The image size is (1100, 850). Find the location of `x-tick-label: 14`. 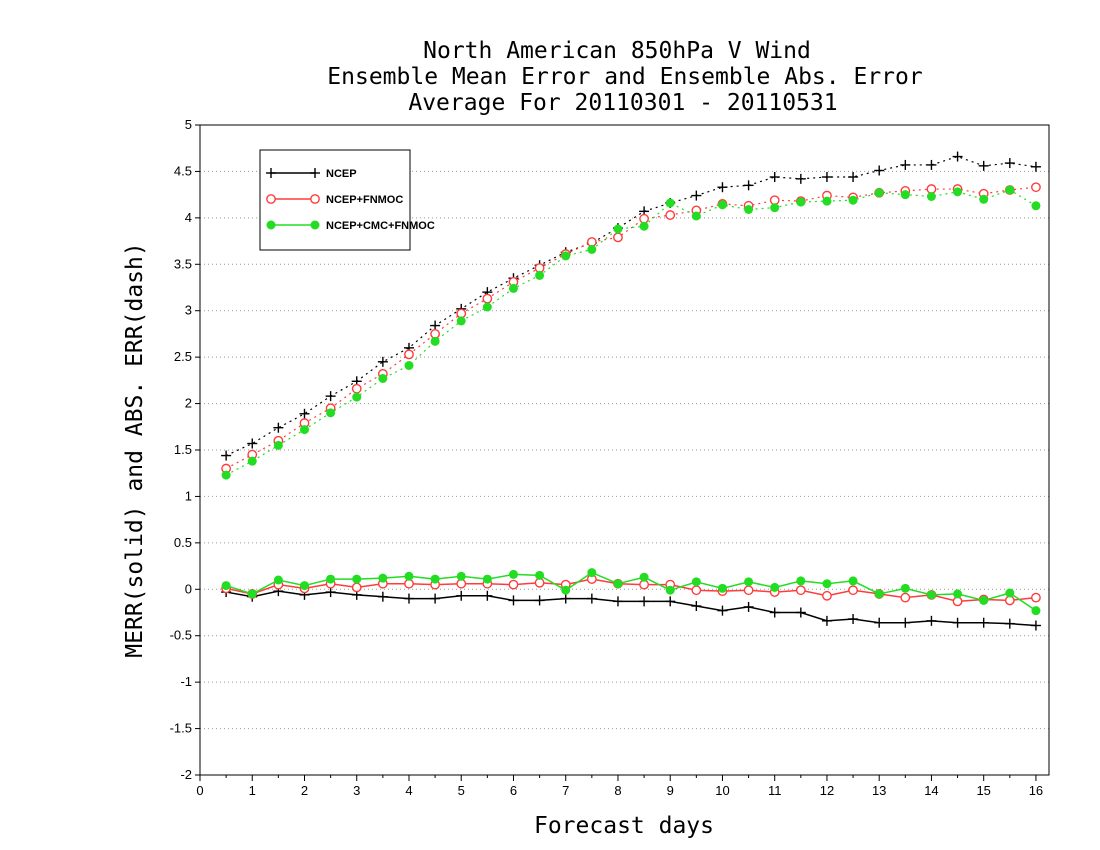

x-tick-label: 14 is located at coordinates (931, 790).